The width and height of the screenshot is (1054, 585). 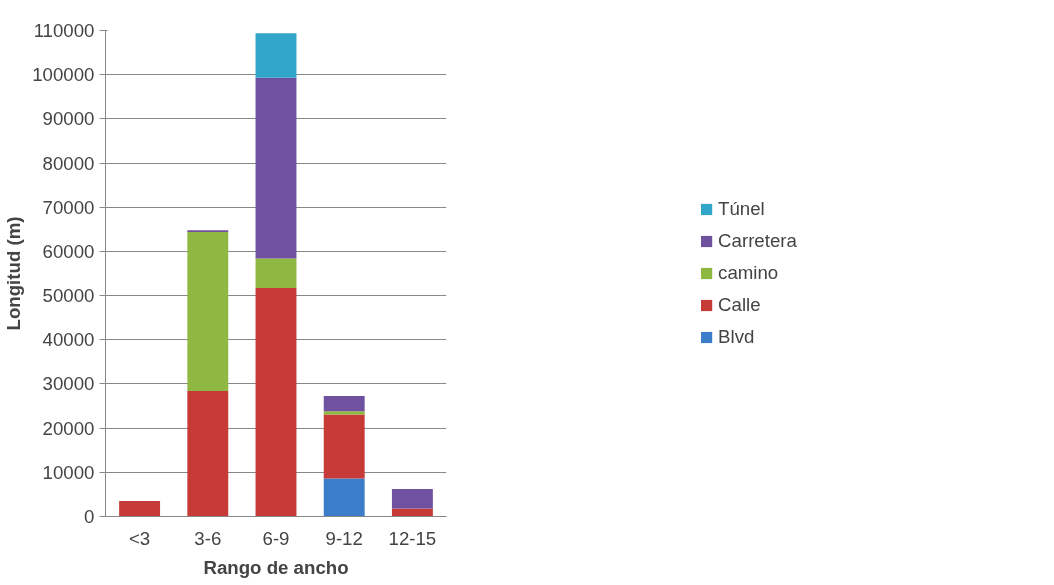 I want to click on legend-label: Calle, so click(x=739, y=305).